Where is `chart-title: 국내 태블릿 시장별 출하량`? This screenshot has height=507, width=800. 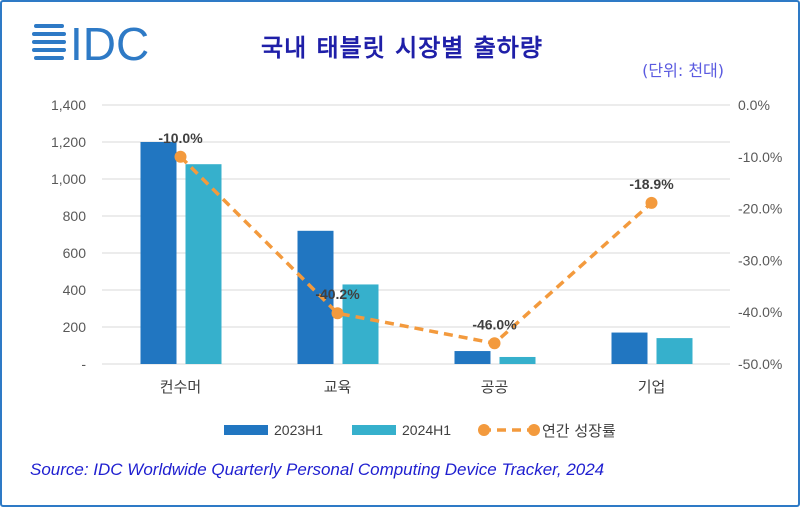
chart-title: 국내 태블릿 시장별 출하량 is located at coordinates (402, 48).